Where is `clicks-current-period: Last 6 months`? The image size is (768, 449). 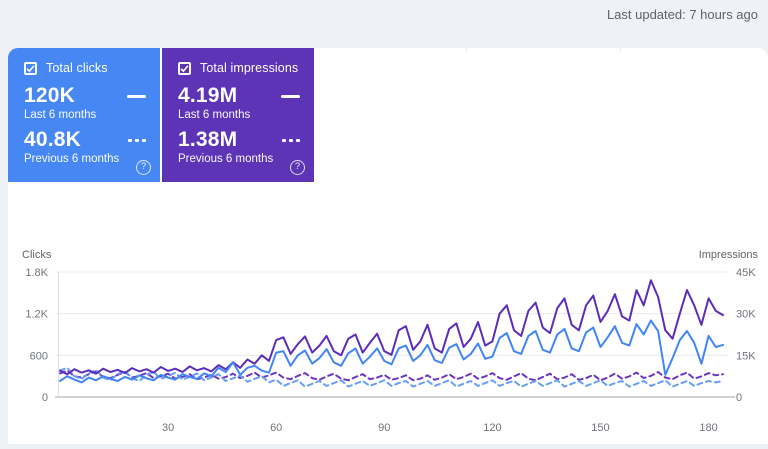 clicks-current-period: Last 6 months is located at coordinates (60, 115).